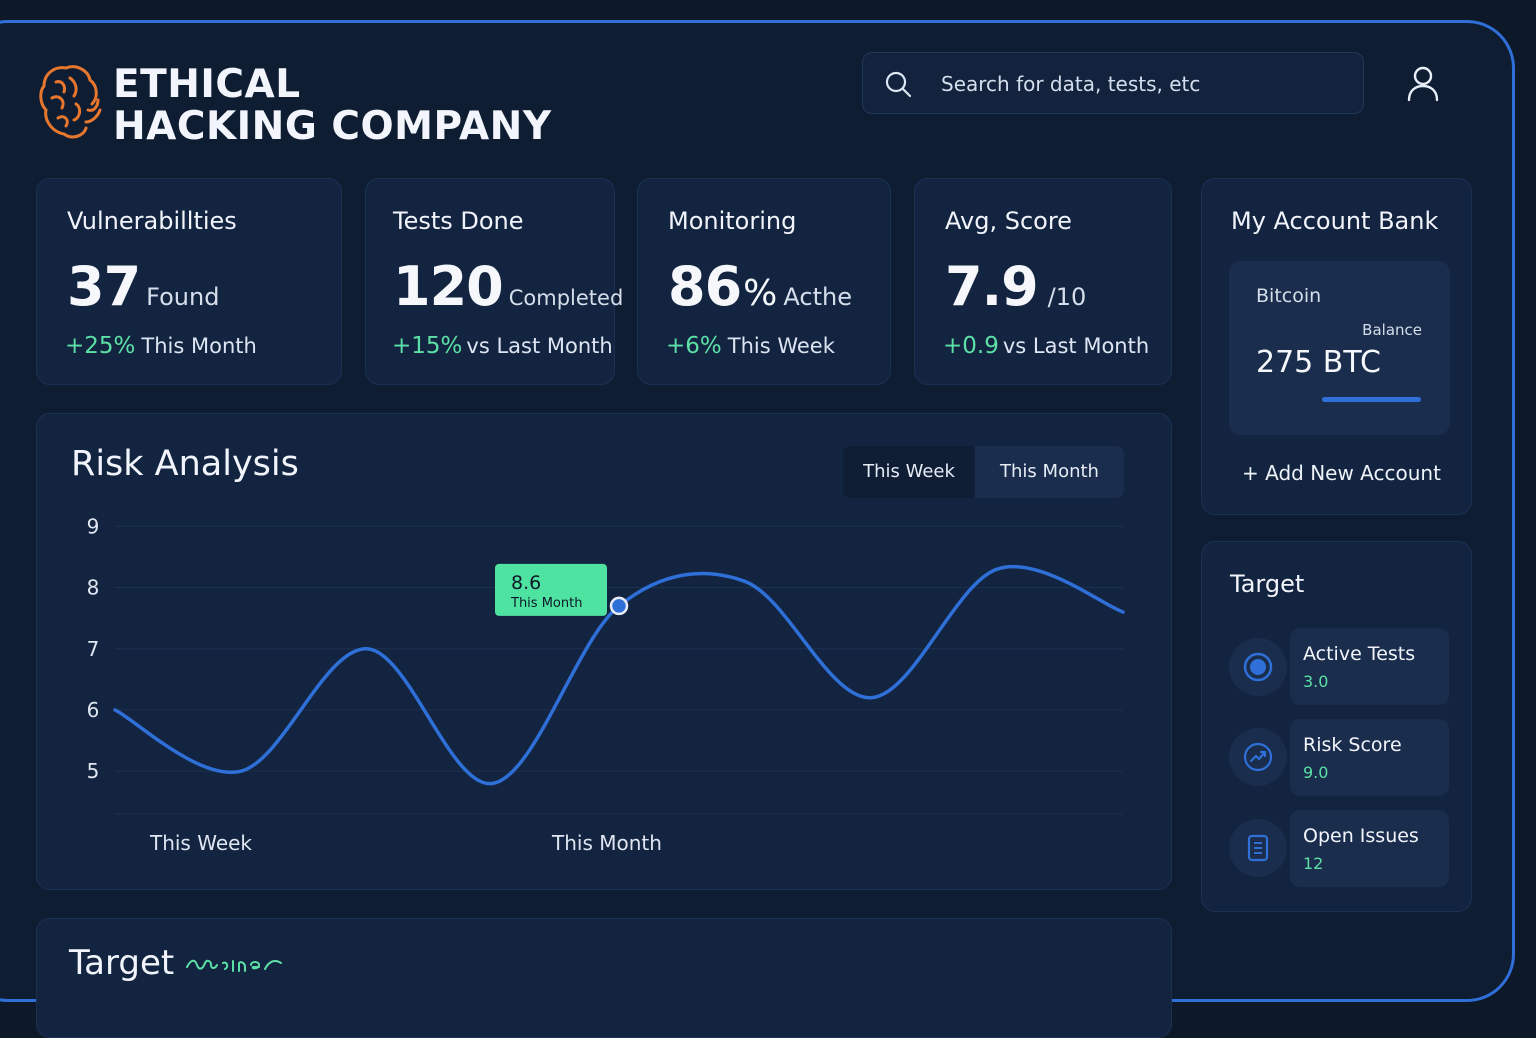 This screenshot has height=1038, width=1536. I want to click on x-tick-label: This Month, so click(606, 843).